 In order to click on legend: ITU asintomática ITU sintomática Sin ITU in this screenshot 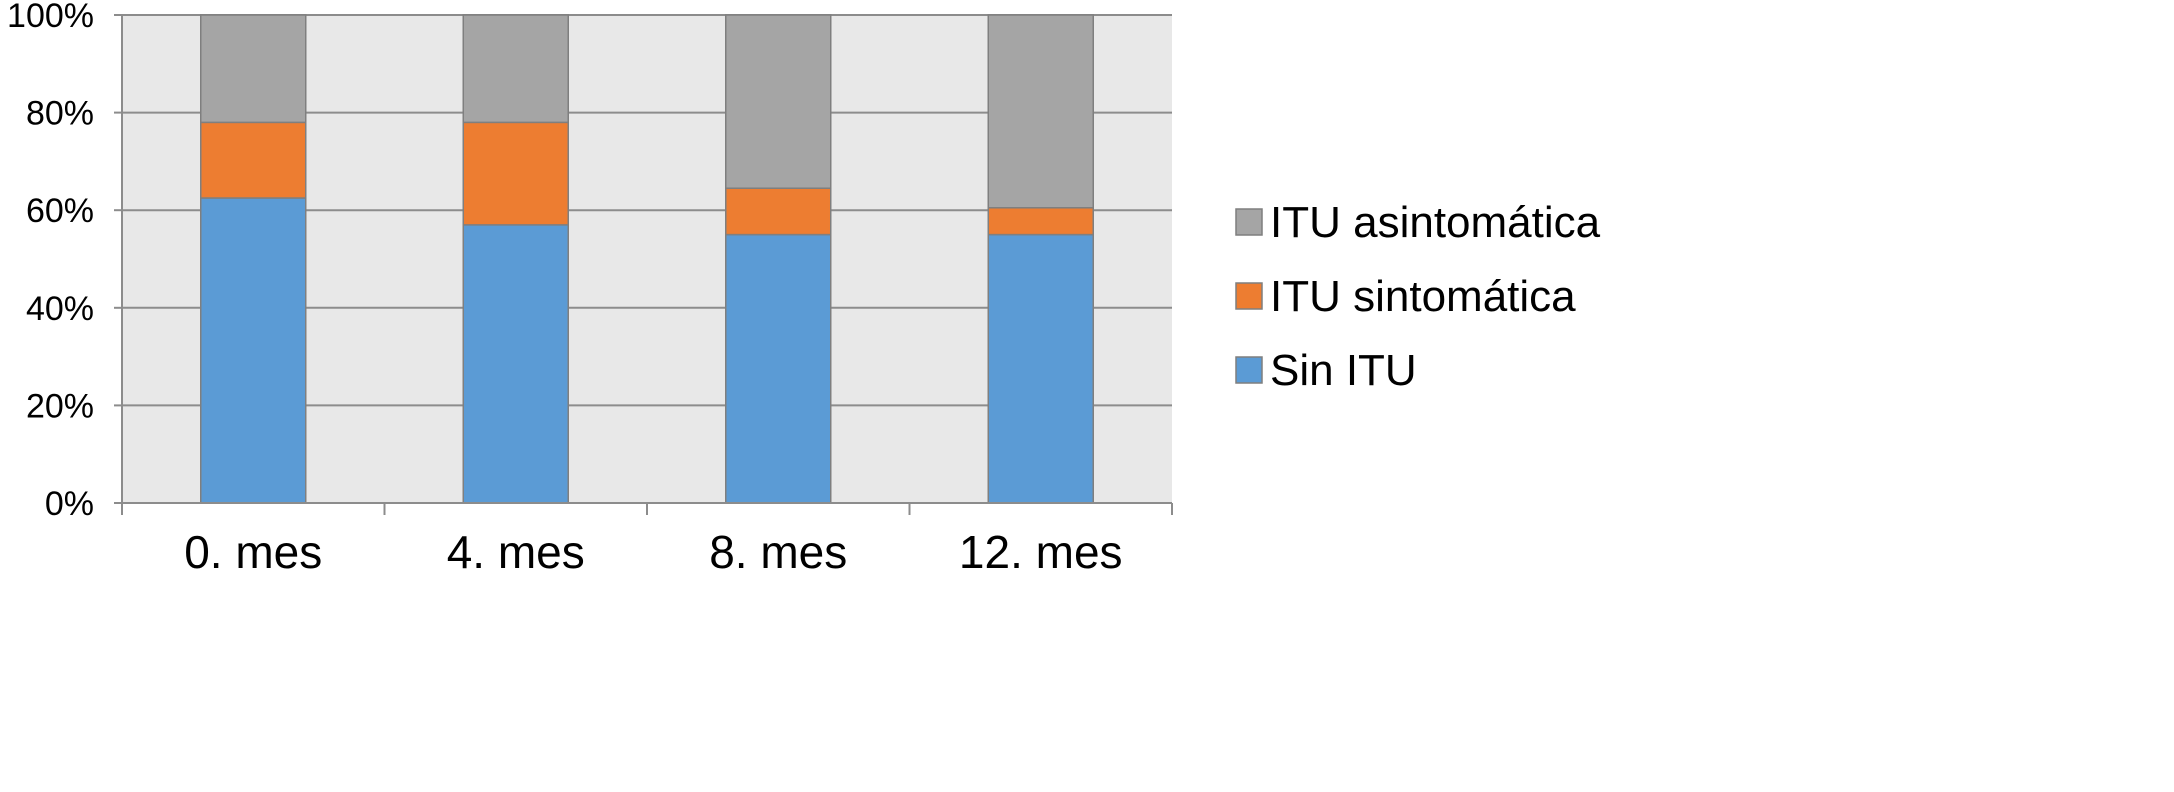, I will do `click(1418, 296)`.